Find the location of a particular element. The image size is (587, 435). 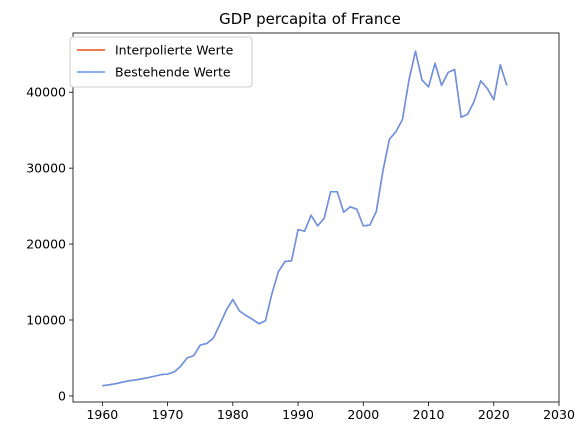

legend-box is located at coordinates (161, 62).